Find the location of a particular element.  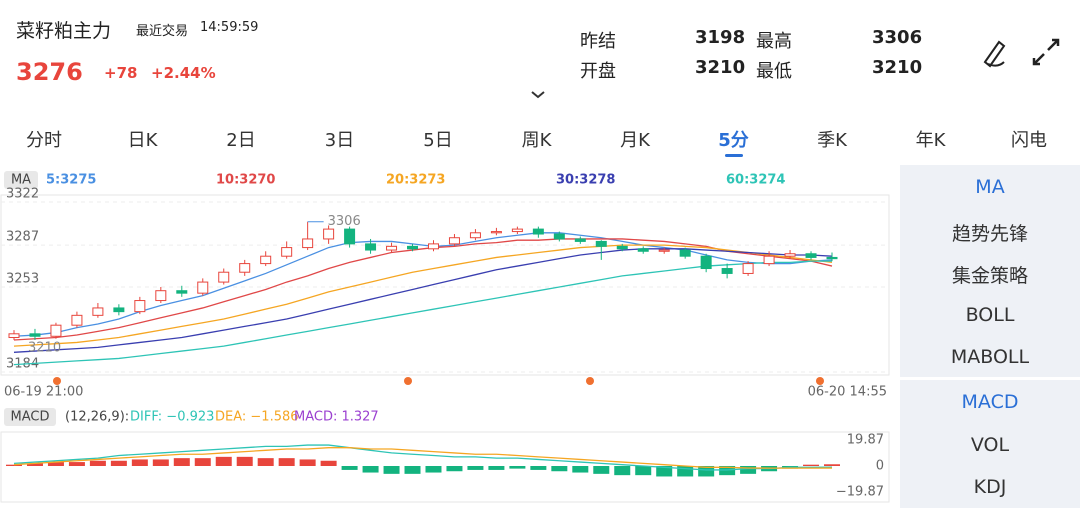

menu-item: MABOLL is located at coordinates (990, 357).